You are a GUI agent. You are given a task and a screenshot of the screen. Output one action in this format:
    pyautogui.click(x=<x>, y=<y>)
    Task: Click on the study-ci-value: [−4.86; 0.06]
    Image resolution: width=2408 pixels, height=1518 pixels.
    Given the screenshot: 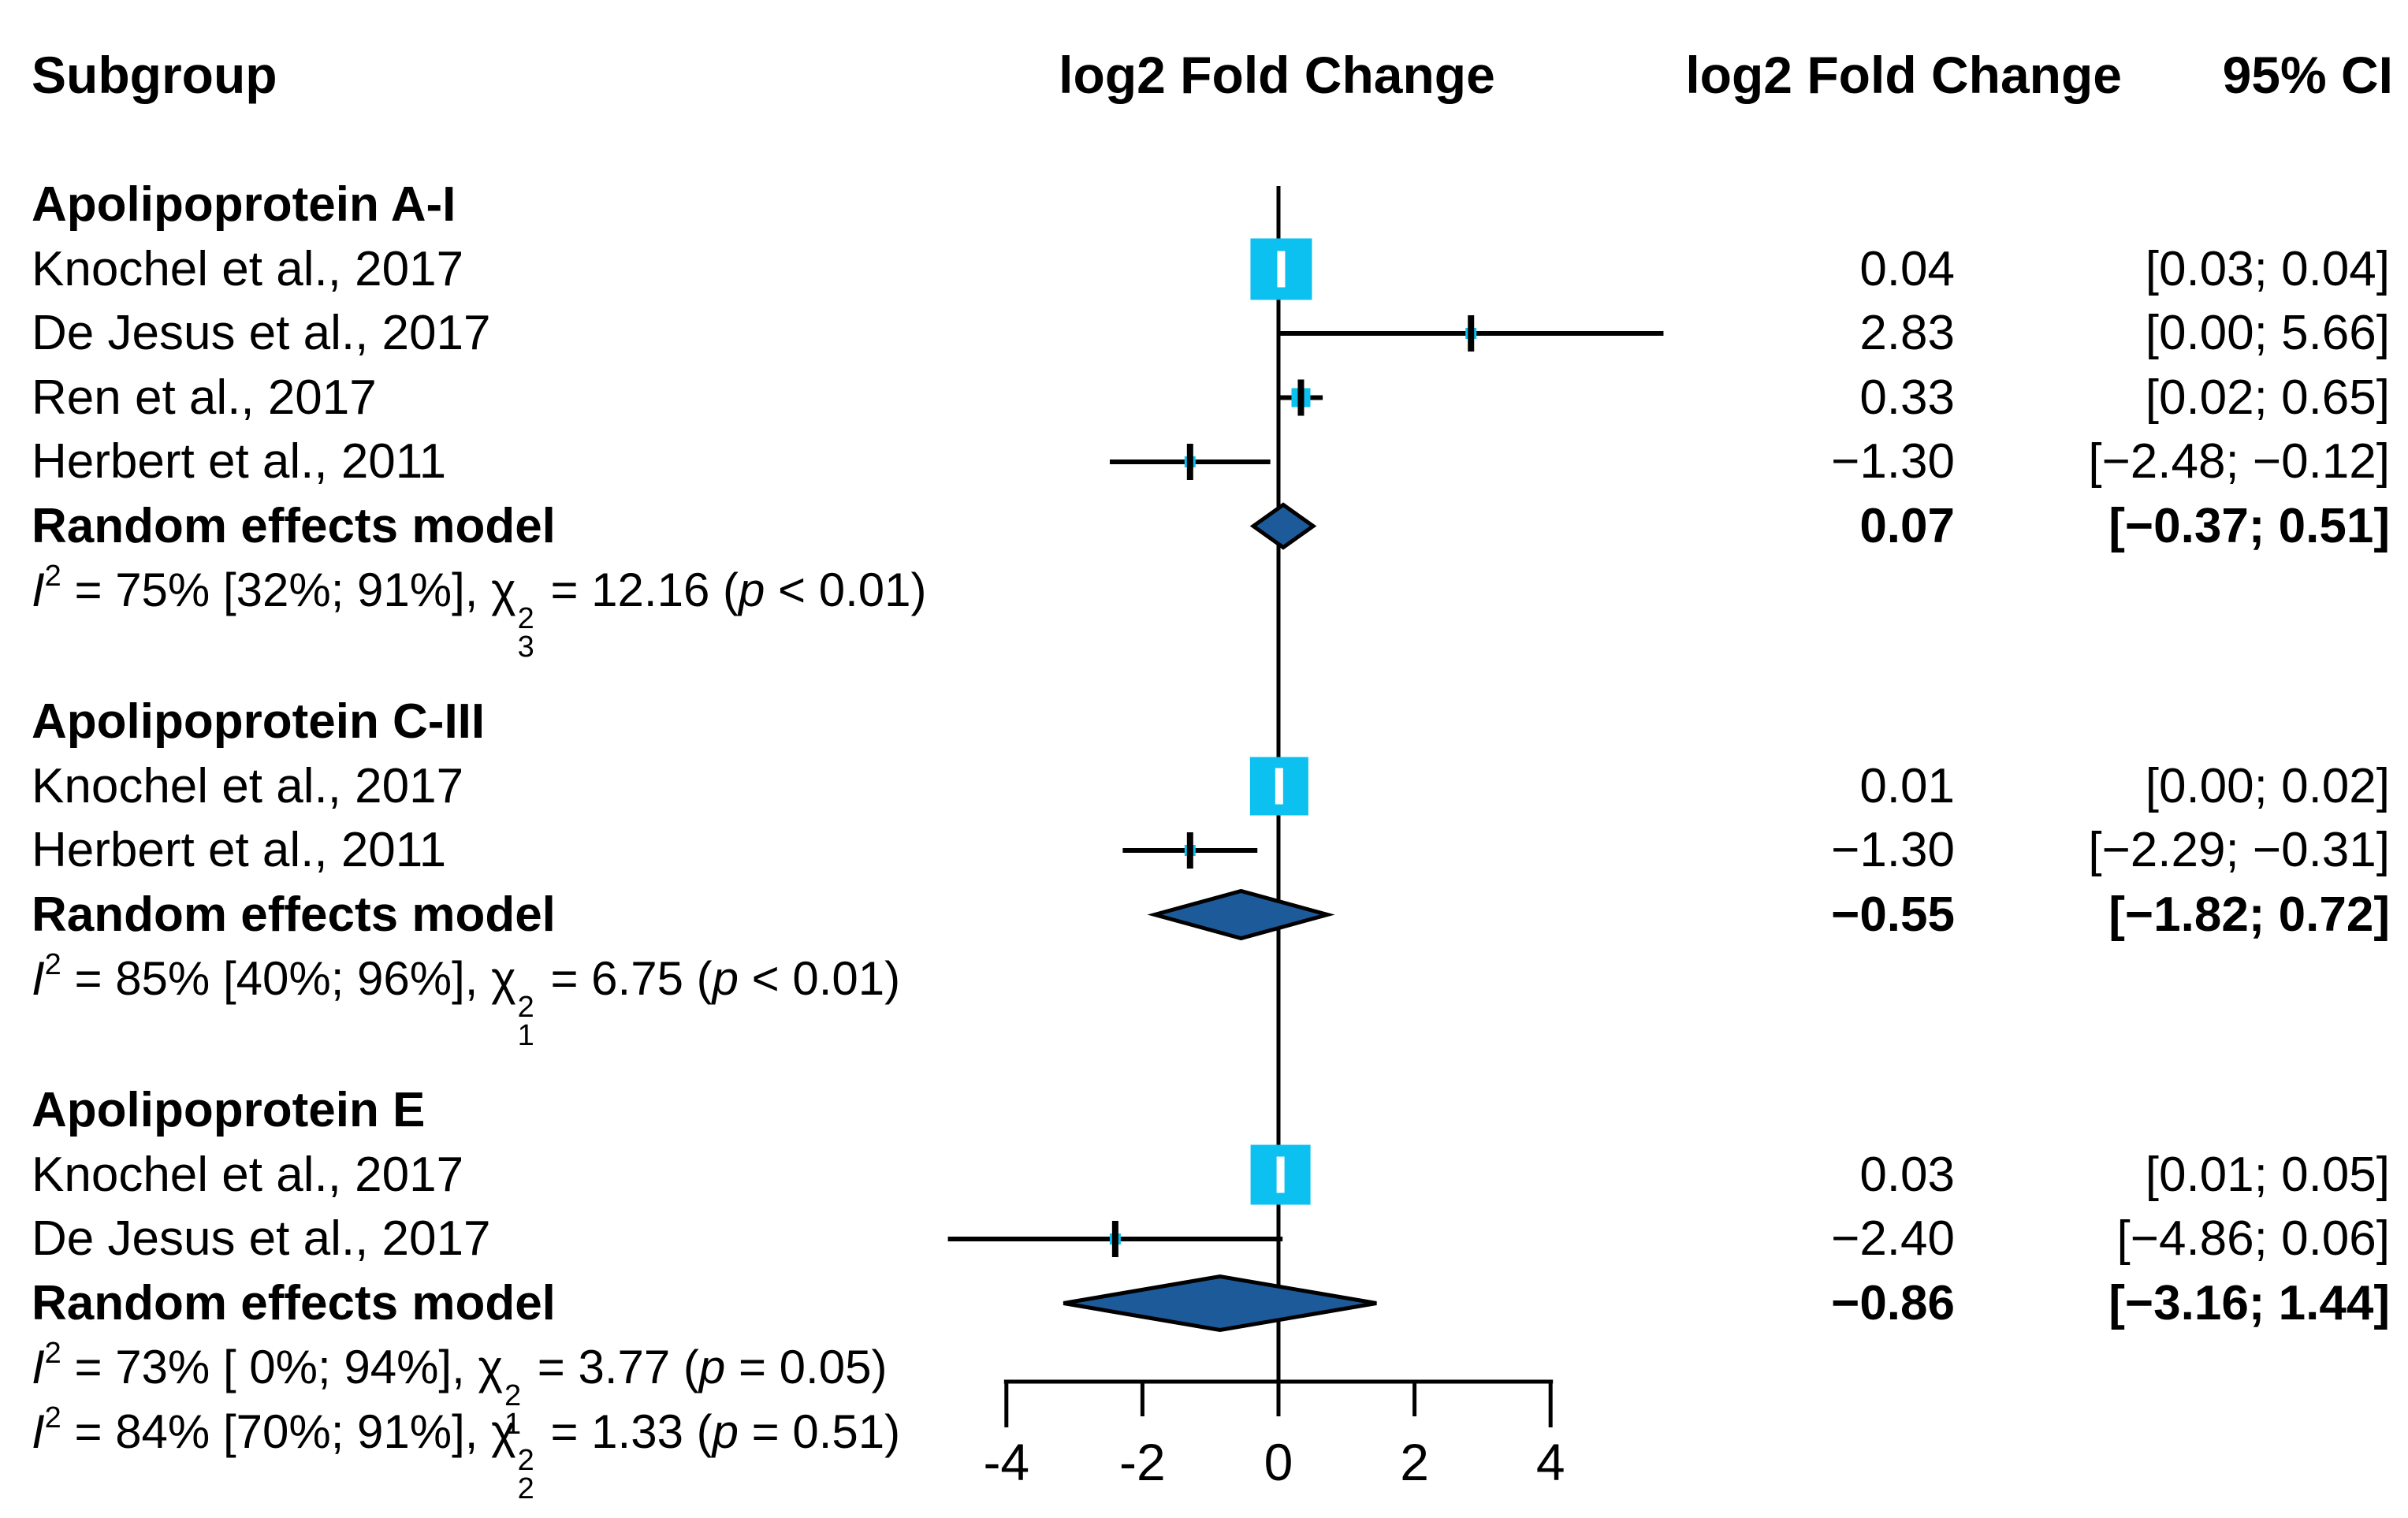 What is the action you would take?
    pyautogui.click(x=2253, y=1238)
    